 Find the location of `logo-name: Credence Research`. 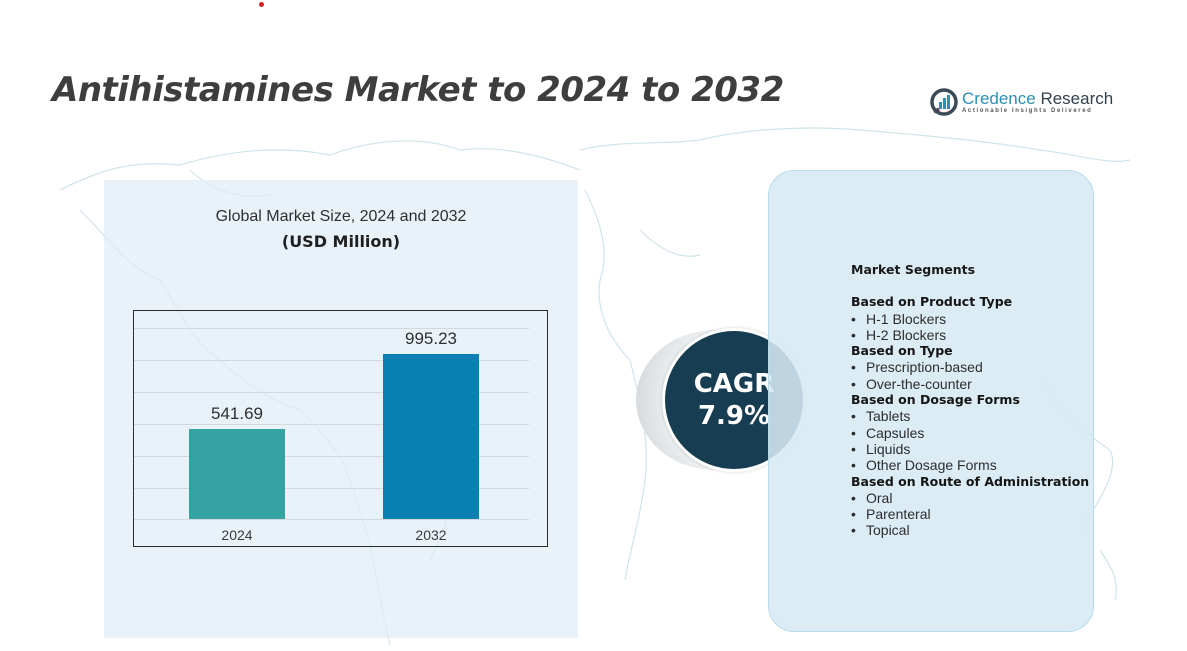

logo-name: Credence Research is located at coordinates (1037, 99).